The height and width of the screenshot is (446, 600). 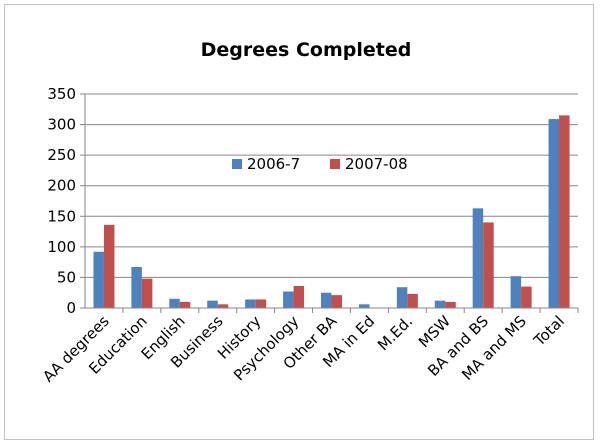 I want to click on bar-2007-08-ma-and-ms, so click(x=526, y=297).